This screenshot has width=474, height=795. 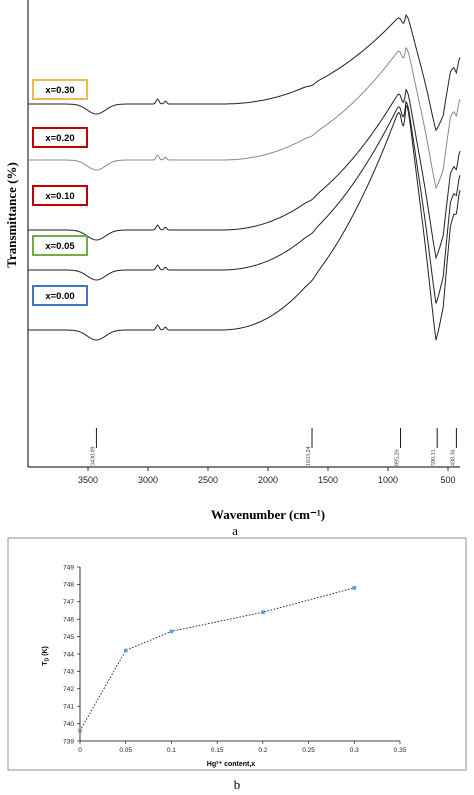 I want to click on legend-label: x=0.30, so click(x=59, y=90).